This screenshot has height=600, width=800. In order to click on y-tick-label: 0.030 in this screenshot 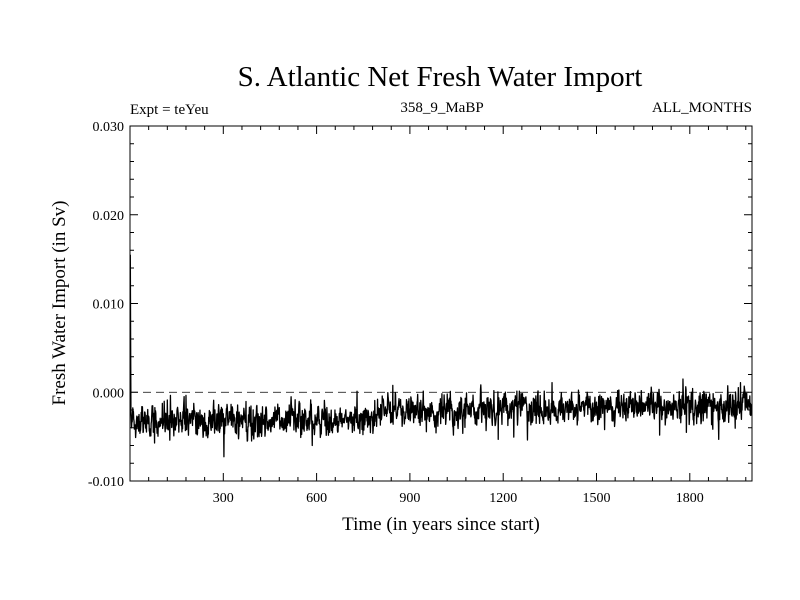, I will do `click(109, 127)`.